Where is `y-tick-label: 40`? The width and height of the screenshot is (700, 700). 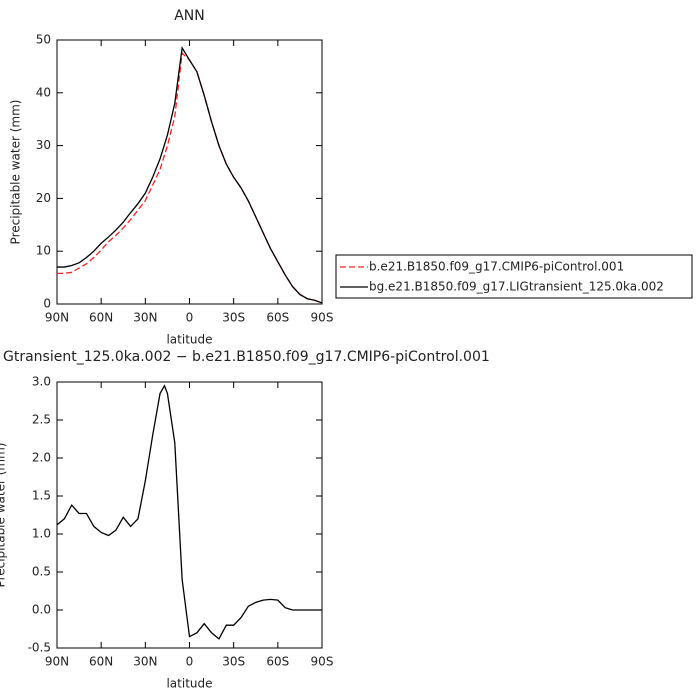 y-tick-label: 40 is located at coordinates (43, 92).